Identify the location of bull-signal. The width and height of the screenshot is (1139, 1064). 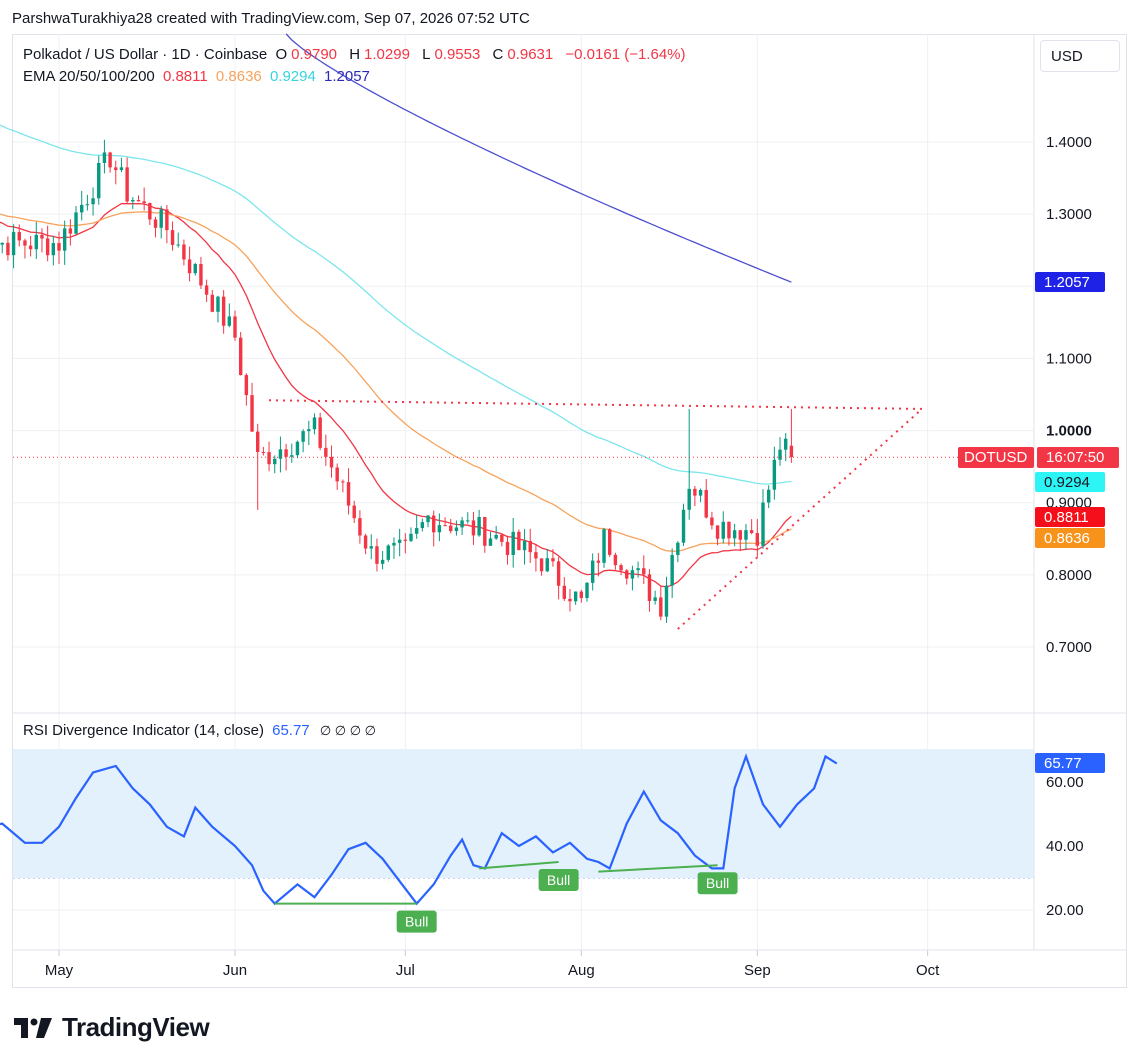
(717, 883).